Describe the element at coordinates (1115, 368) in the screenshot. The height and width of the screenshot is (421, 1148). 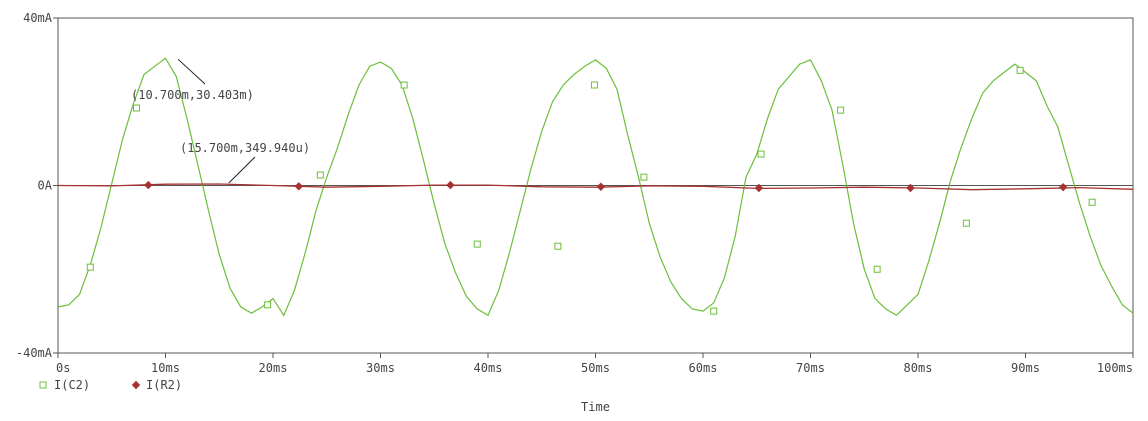
I see `x-tick-label: 100ms` at that location.